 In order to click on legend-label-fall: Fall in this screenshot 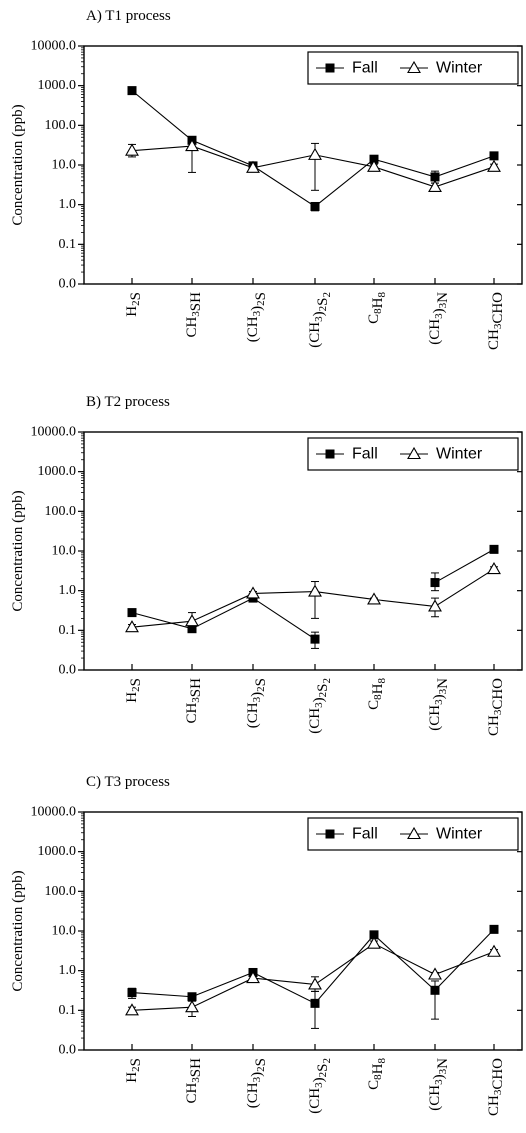, I will do `click(365, 68)`.